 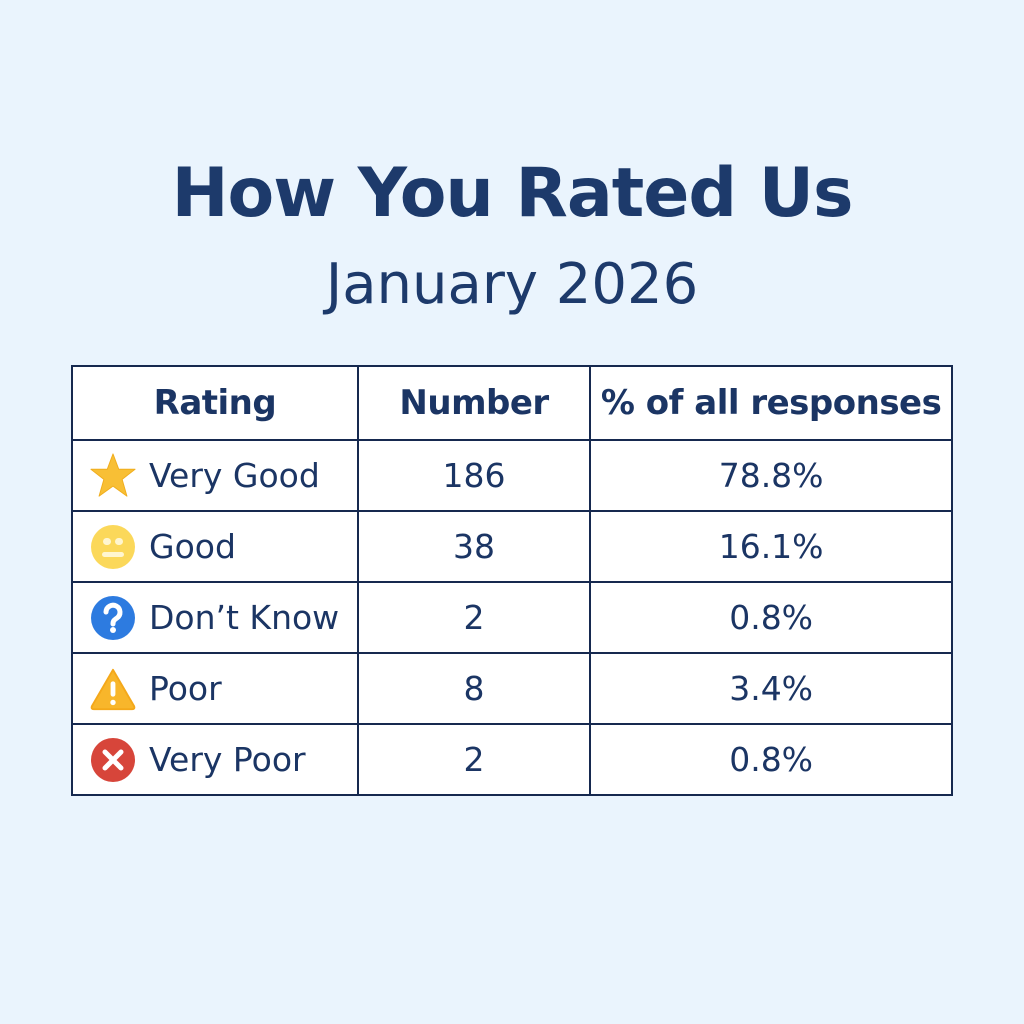 I want to click on rating-cell: Don’t Know, so click(x=215, y=617).